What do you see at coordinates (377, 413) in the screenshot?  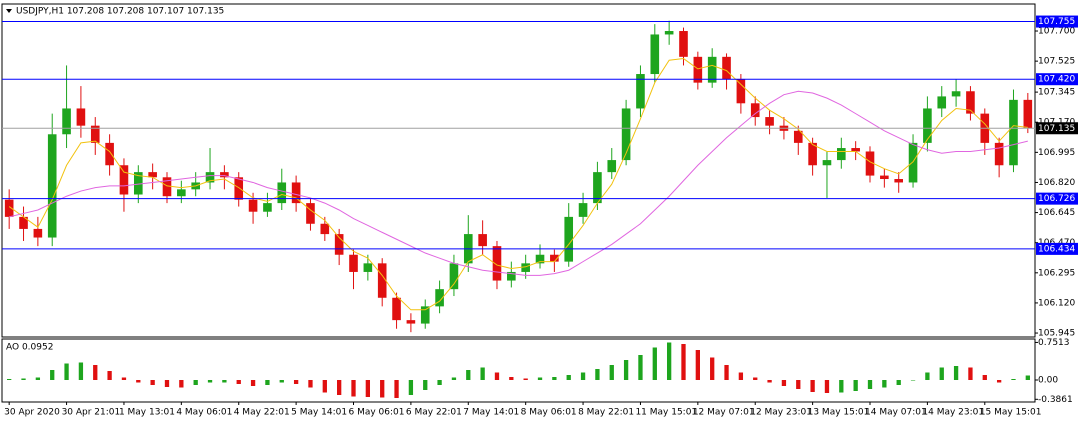 I see `x-tick-label: 6 May 06:01` at bounding box center [377, 413].